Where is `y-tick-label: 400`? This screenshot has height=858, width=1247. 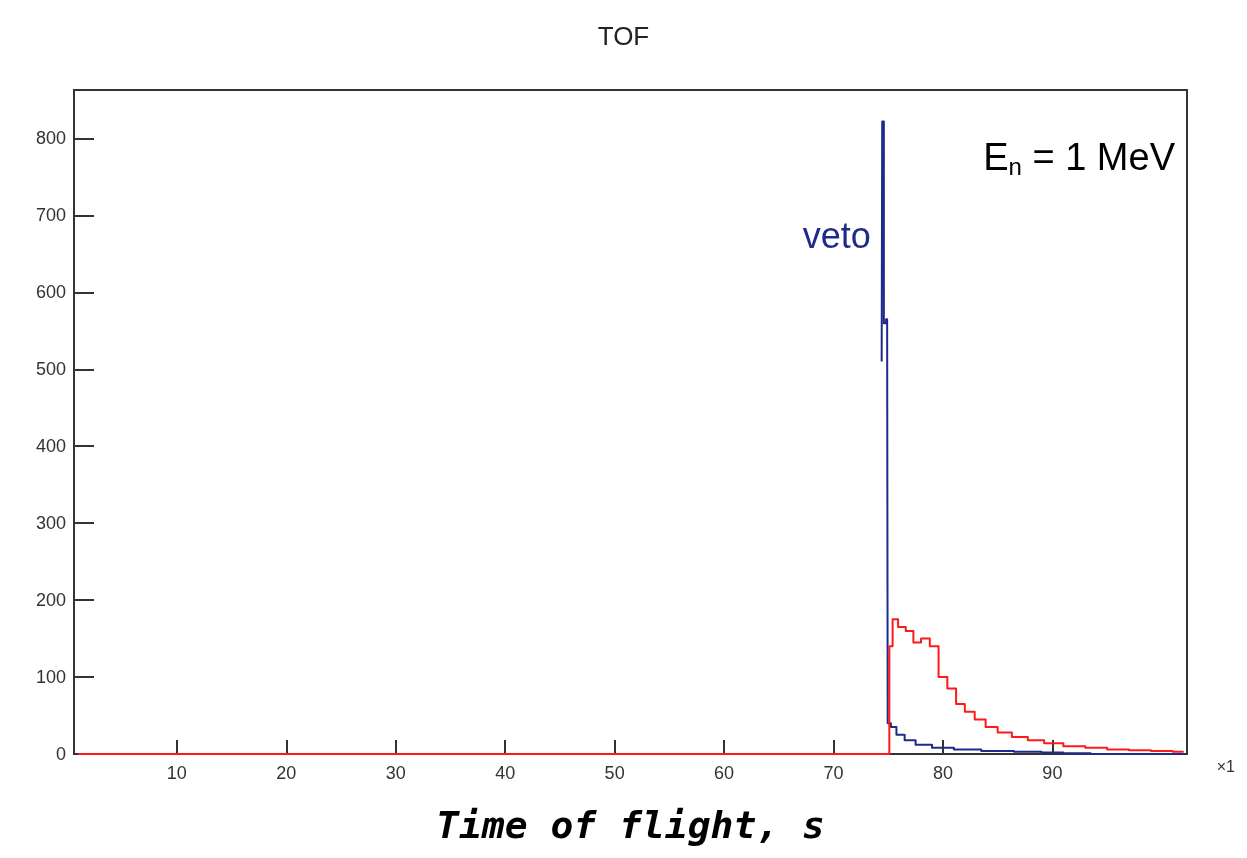
y-tick-label: 400 is located at coordinates (50, 446).